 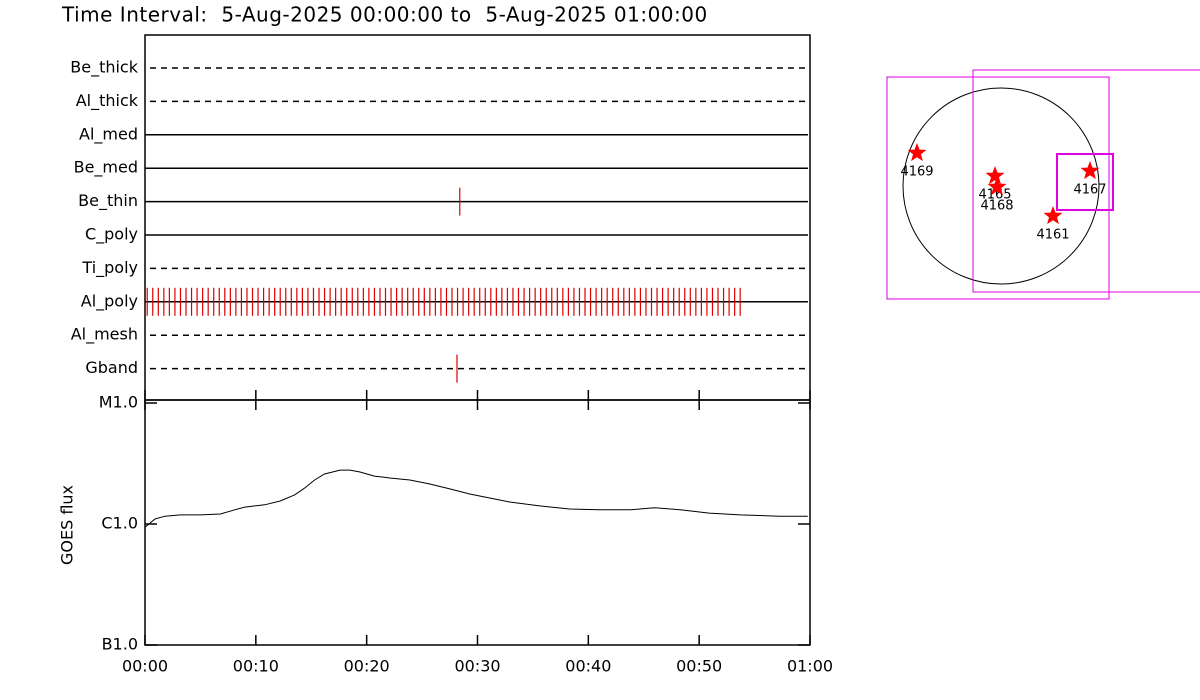 I want to click on filter-label: Be_thick, so click(x=104, y=68).